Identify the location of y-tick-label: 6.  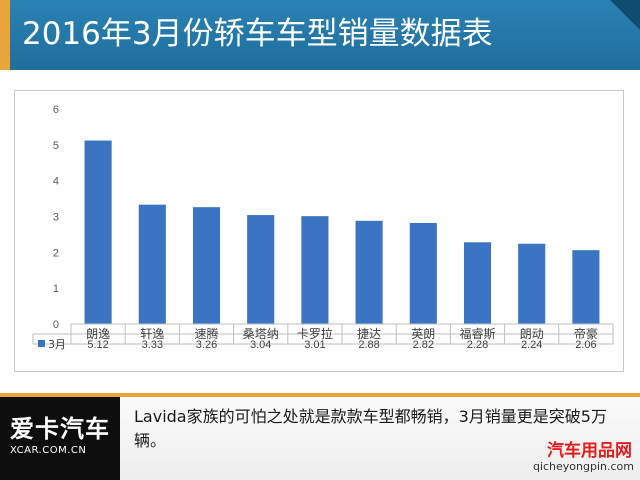
(56, 110).